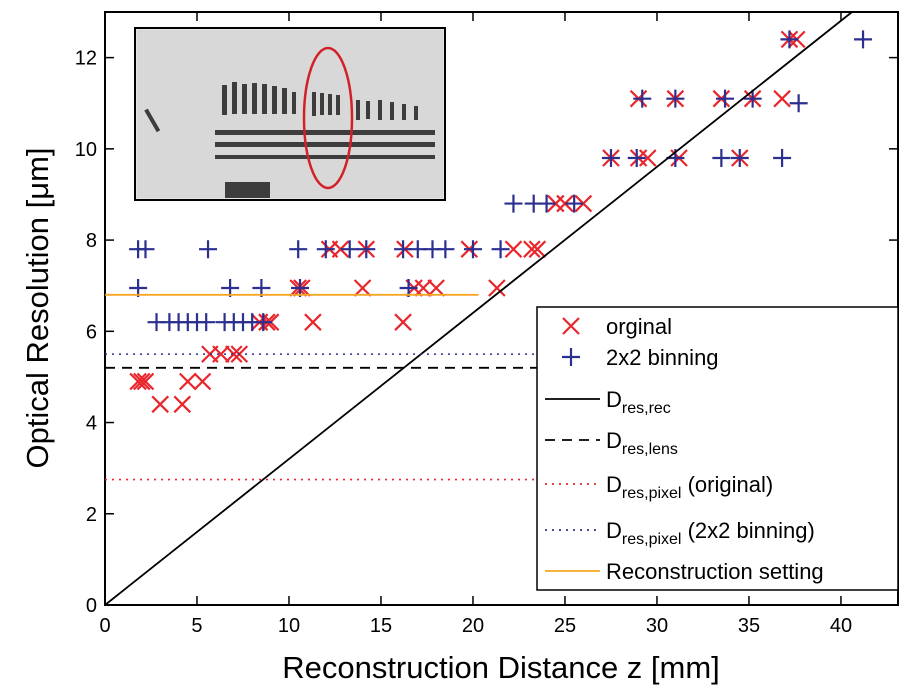  What do you see at coordinates (501, 667) in the screenshot?
I see `x-axis-title: Reconstruction Distance z [mm]` at bounding box center [501, 667].